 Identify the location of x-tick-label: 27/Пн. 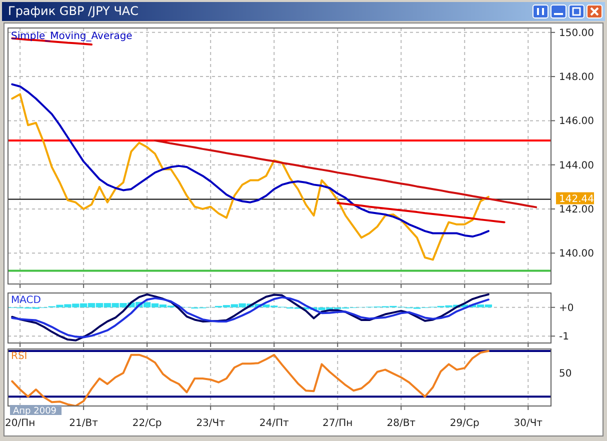
(337, 423).